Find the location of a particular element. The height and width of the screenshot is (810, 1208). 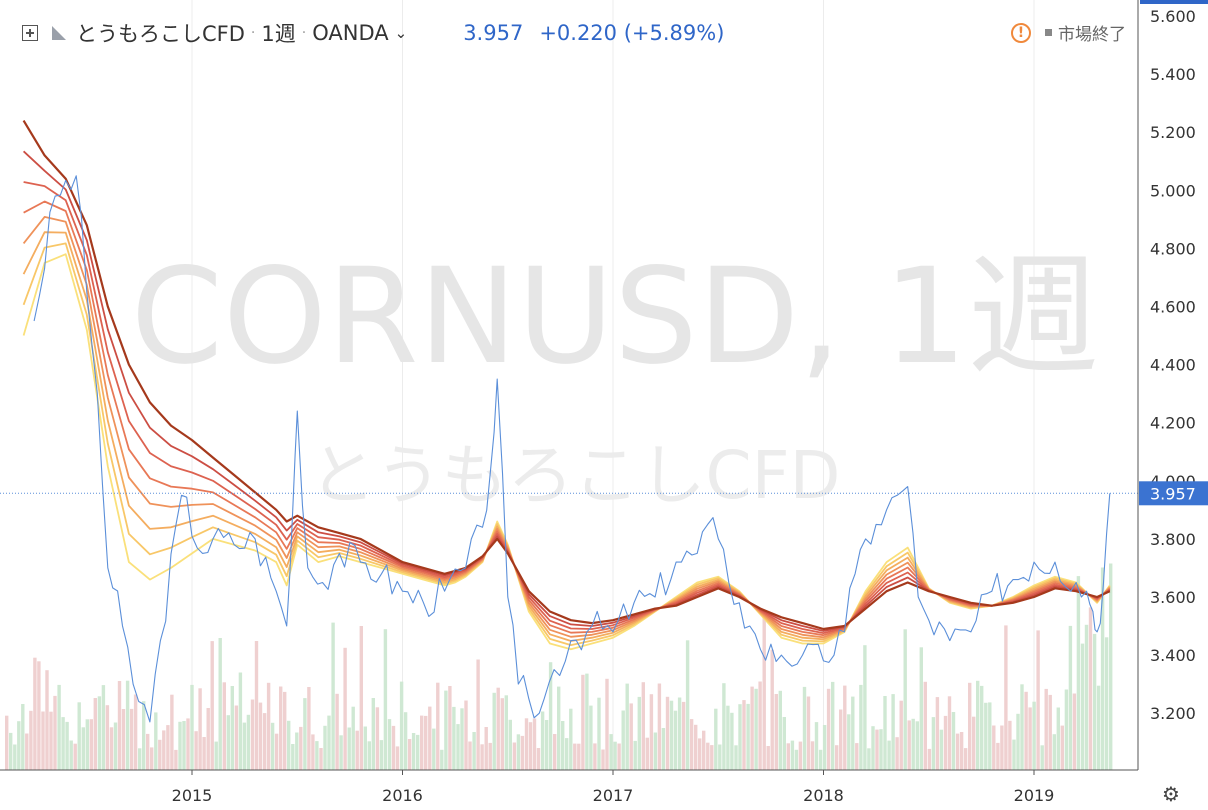

price-change: +0.220 (+5.89%) is located at coordinates (632, 33).